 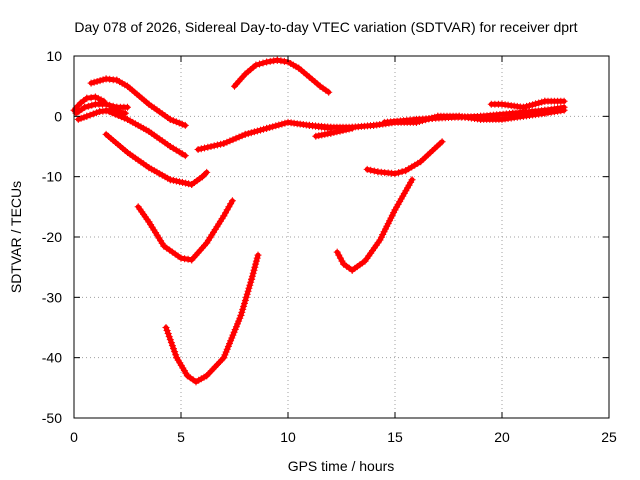 What do you see at coordinates (52, 297) in the screenshot?
I see `y-tick-label: -30` at bounding box center [52, 297].